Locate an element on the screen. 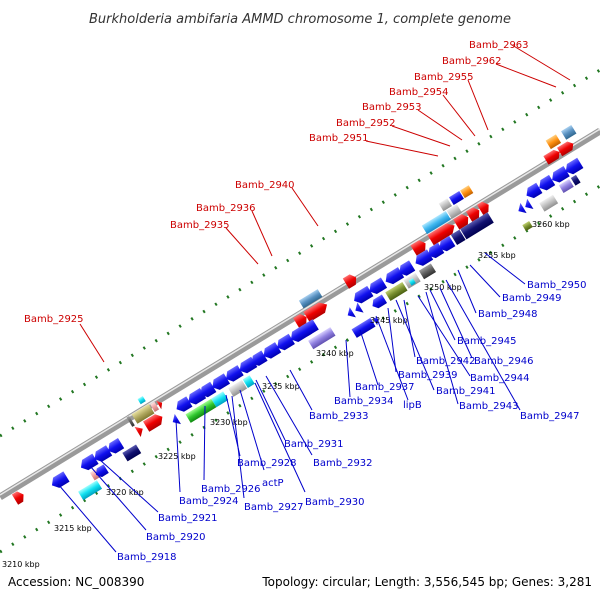 The image size is (600, 600). gene-label: Bamb_2927 is located at coordinates (274, 507).